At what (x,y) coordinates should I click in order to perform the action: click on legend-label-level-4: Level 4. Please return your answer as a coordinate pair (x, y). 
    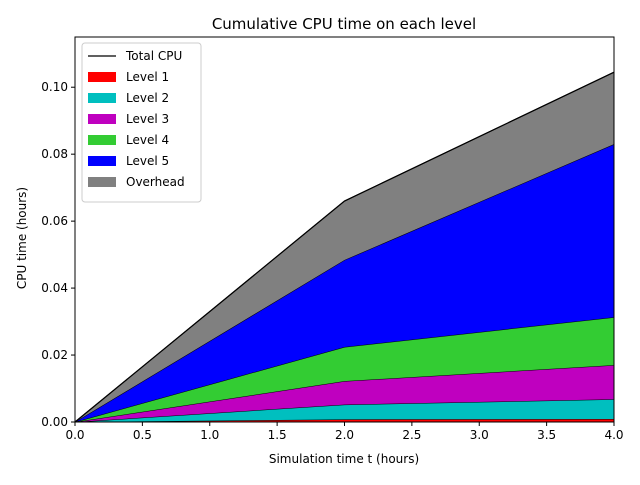
    Looking at the image, I should click on (147, 140).